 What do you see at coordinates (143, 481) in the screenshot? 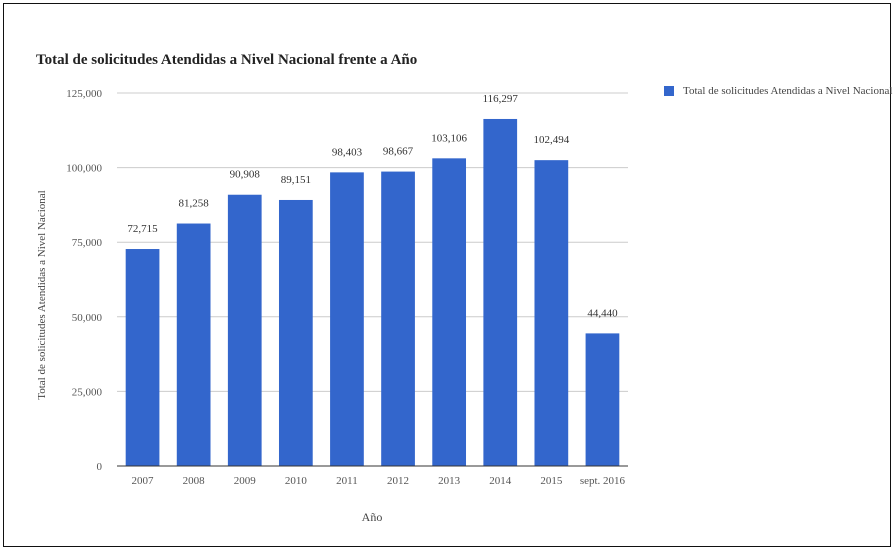
I see `x-tick-label: 2007` at bounding box center [143, 481].